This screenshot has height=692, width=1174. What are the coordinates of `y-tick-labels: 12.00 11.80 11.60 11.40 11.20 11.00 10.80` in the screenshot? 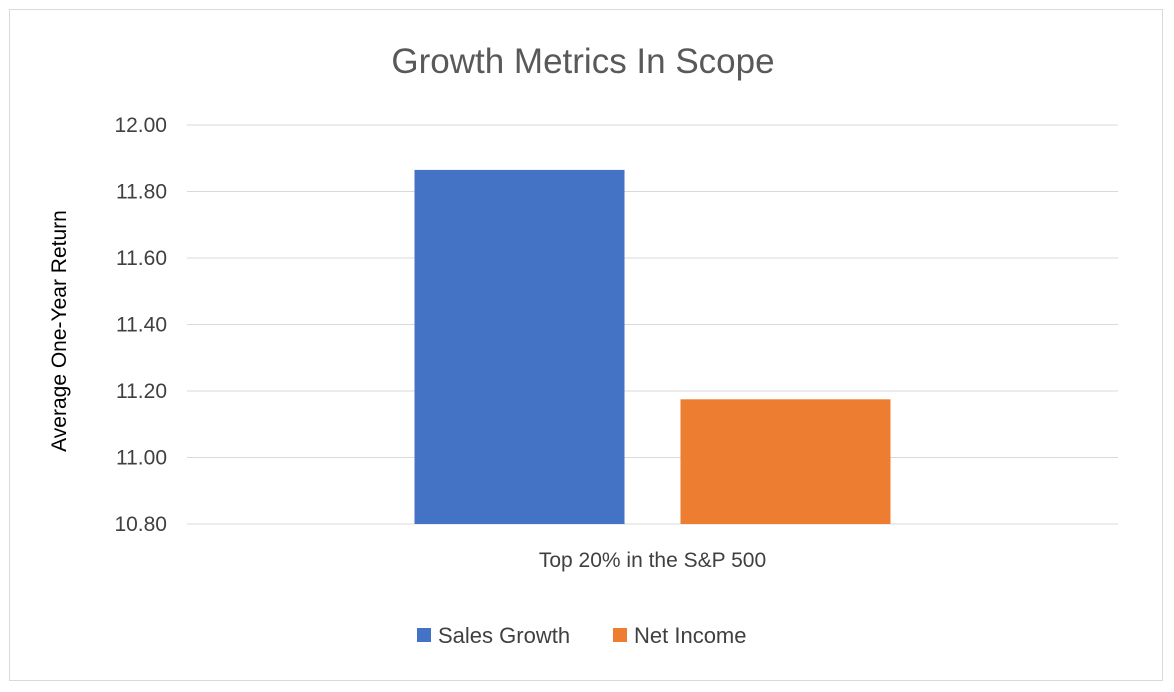 It's located at (140, 325).